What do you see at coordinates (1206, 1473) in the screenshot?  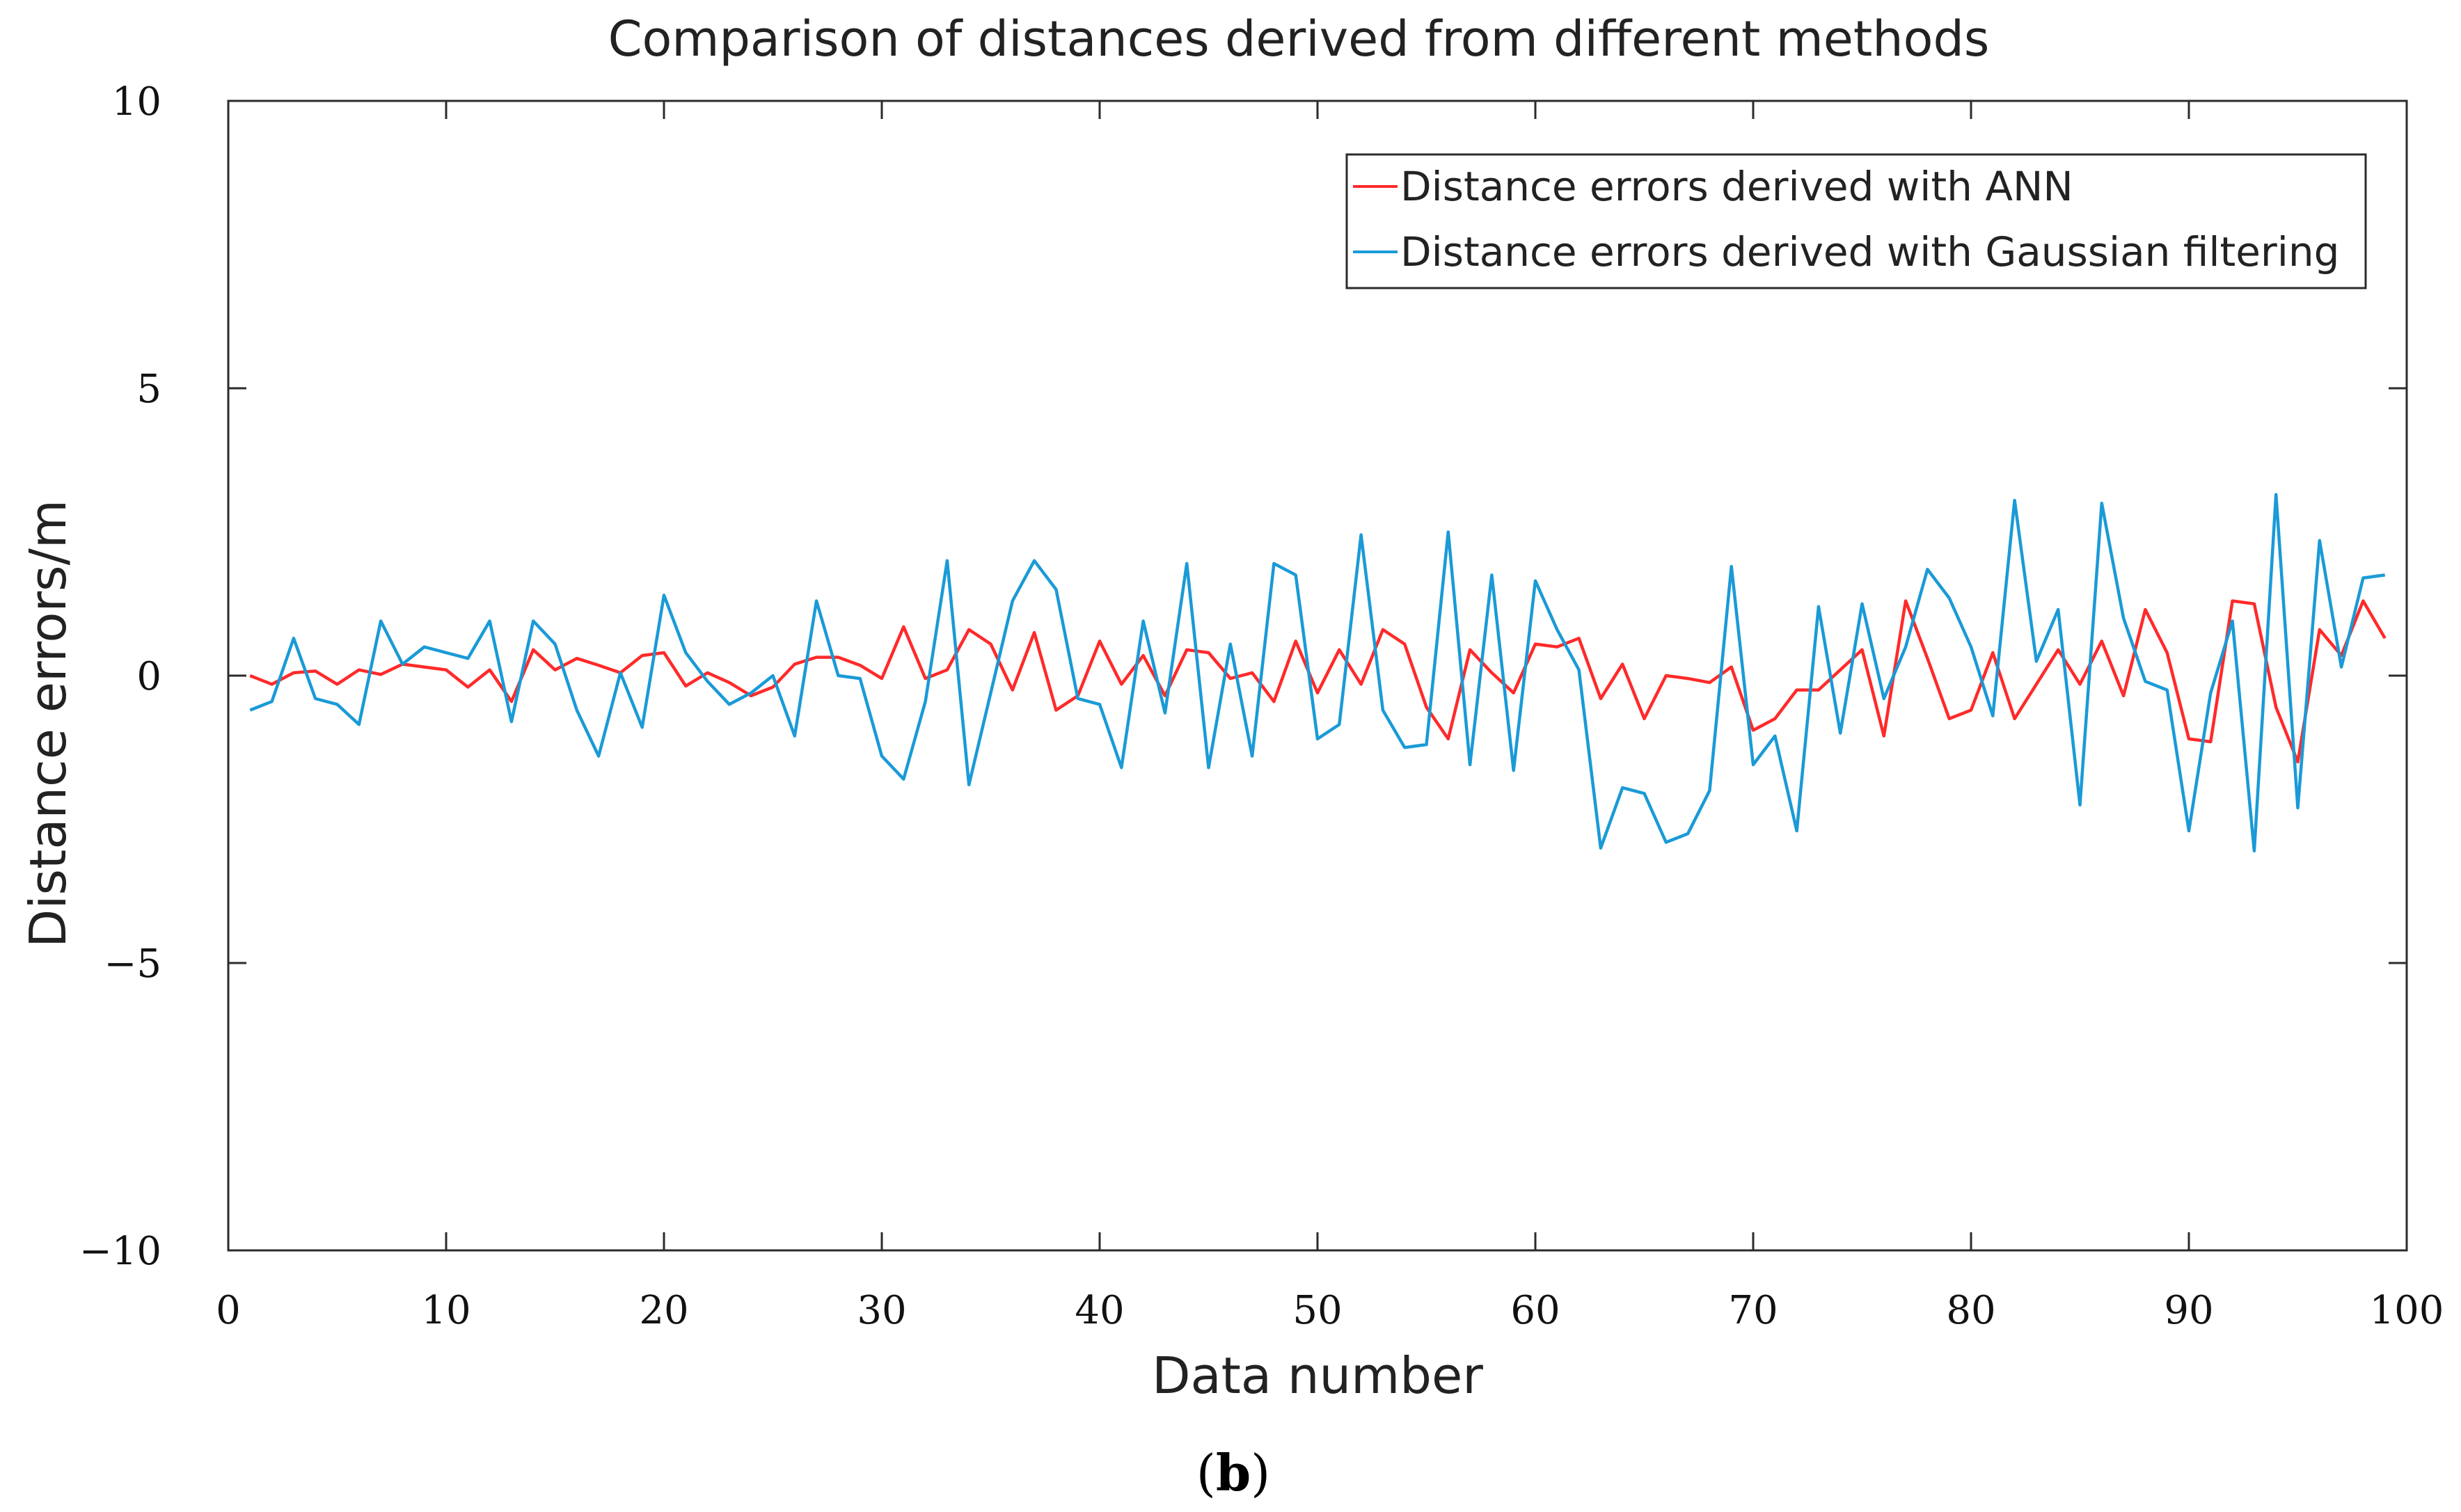 I see `caption-open-paren: (` at bounding box center [1206, 1473].